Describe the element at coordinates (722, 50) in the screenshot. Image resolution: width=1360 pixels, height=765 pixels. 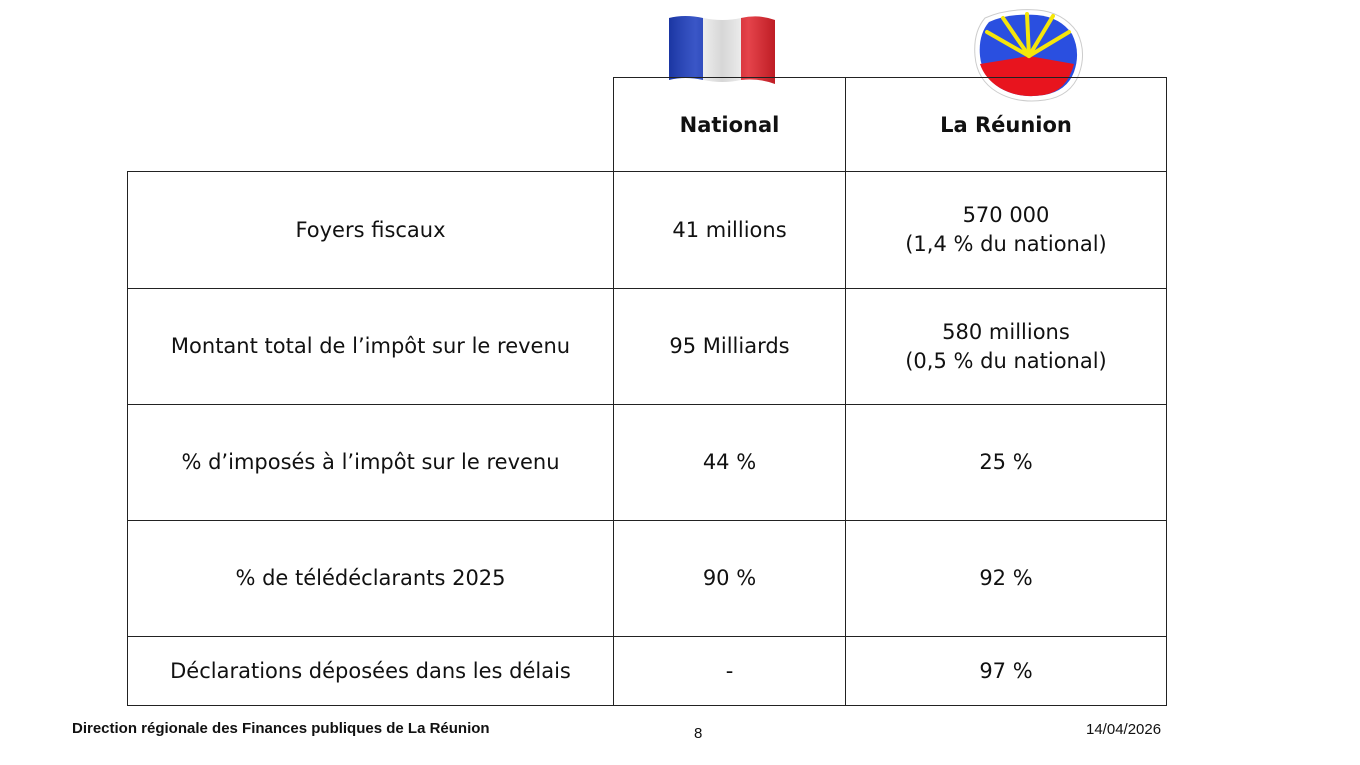
I see `france-flag-icon` at that location.